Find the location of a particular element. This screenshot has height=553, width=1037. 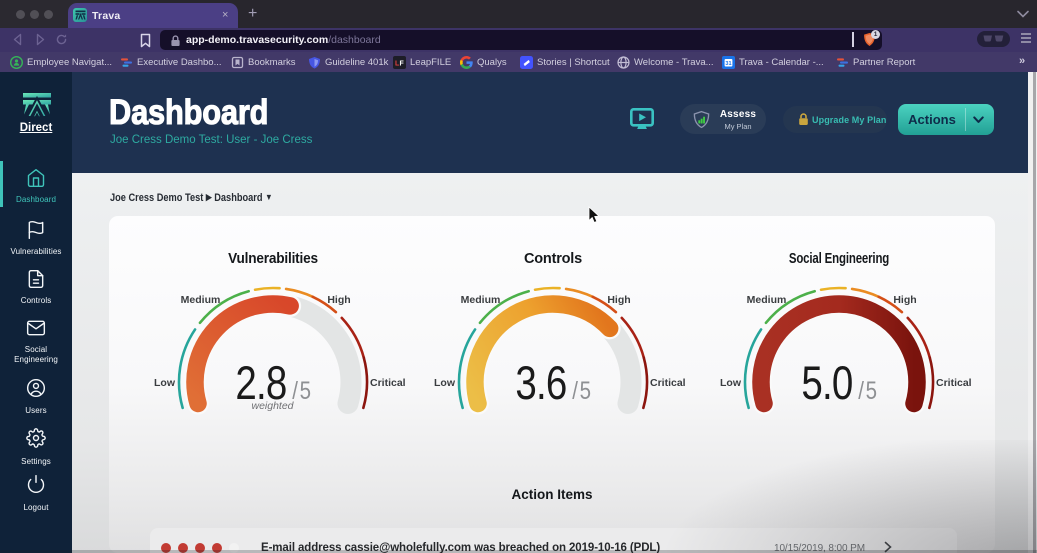

svg-text: F is located at coordinates (402, 63).